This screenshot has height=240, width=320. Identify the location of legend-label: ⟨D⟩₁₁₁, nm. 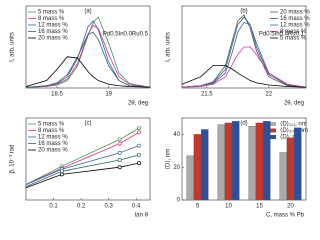
(293, 124).